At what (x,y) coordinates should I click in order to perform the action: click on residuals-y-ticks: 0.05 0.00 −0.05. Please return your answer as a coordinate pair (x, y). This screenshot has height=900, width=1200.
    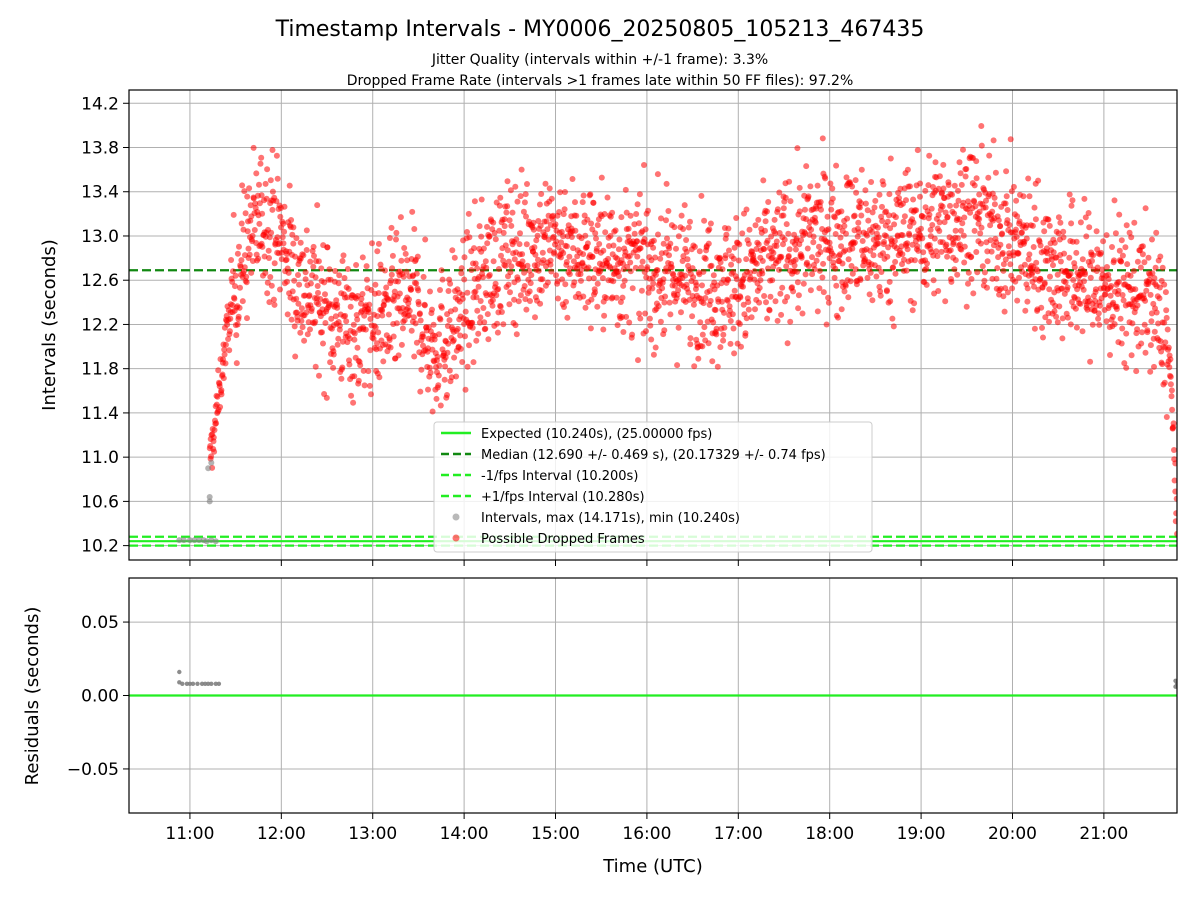
    Looking at the image, I should click on (98, 696).